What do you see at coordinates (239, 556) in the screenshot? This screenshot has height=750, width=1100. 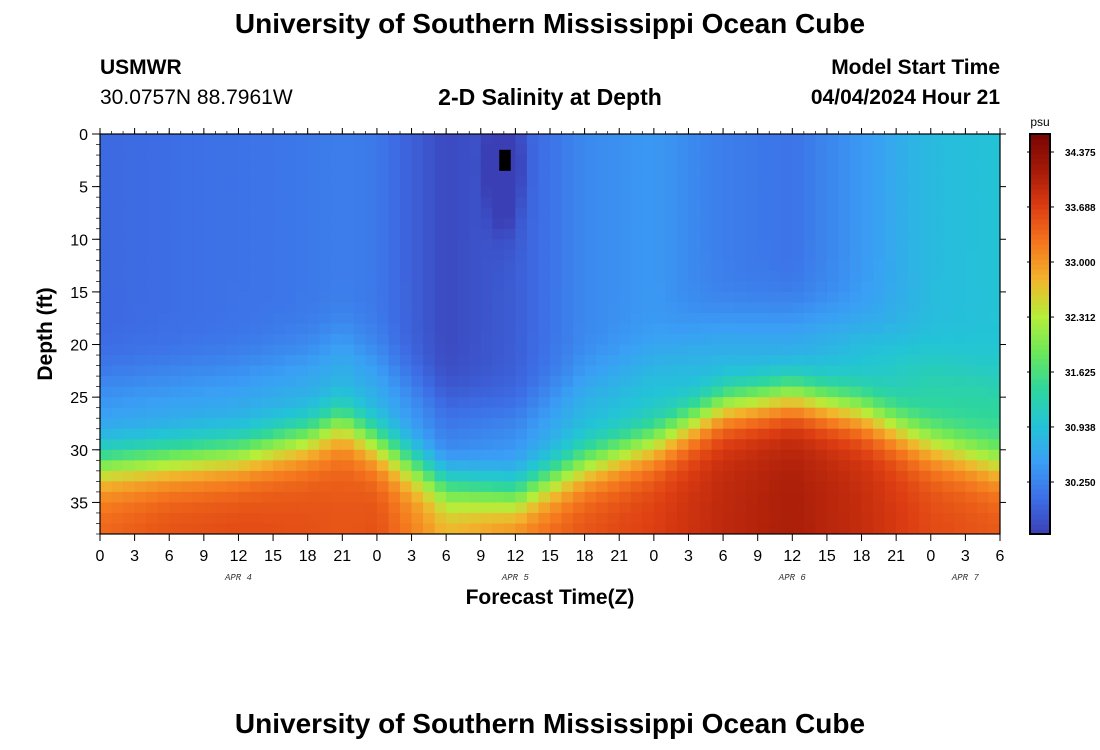 I see `x-tick-label: 12` at bounding box center [239, 556].